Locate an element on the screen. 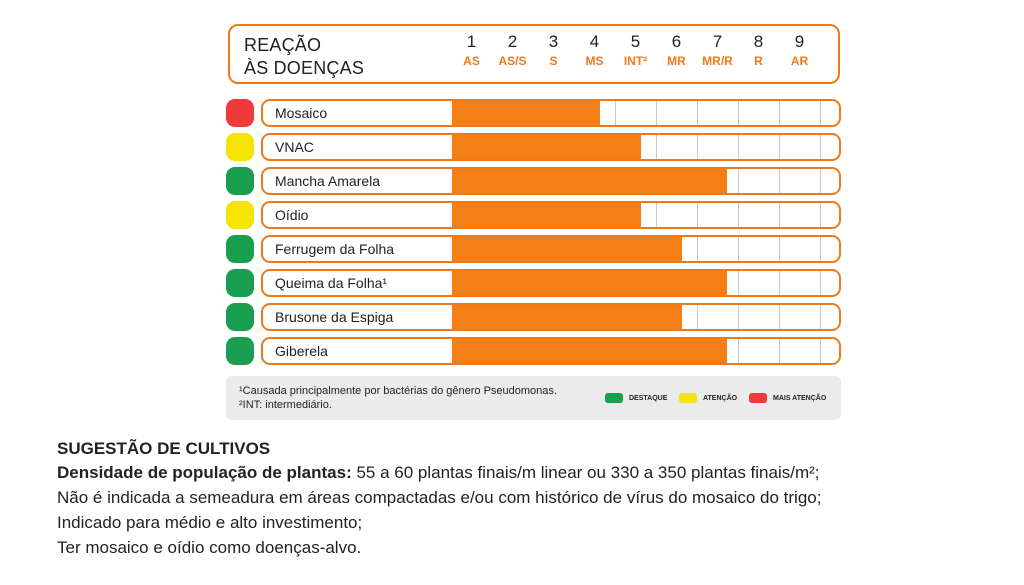  disease-row: Giberela is located at coordinates (551, 351).